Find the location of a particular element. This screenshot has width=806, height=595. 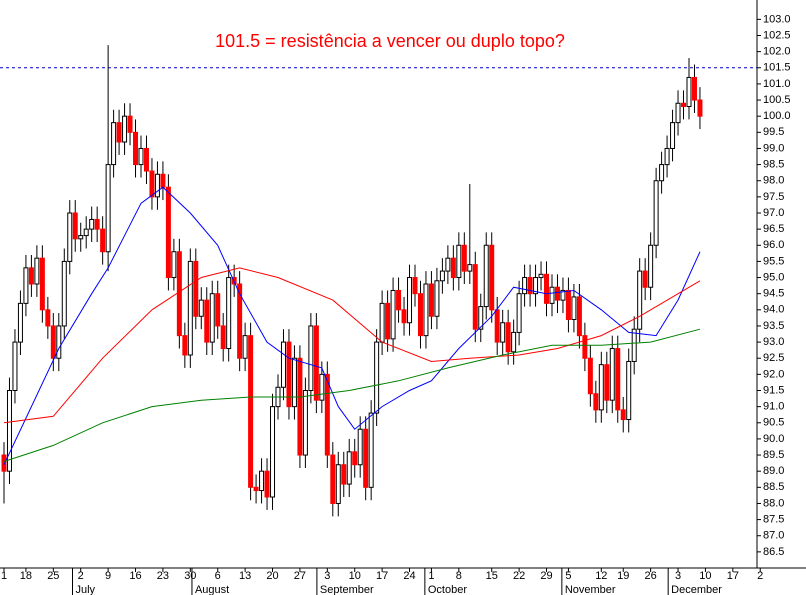

y-tick-label: 87.5 is located at coordinates (773, 519).